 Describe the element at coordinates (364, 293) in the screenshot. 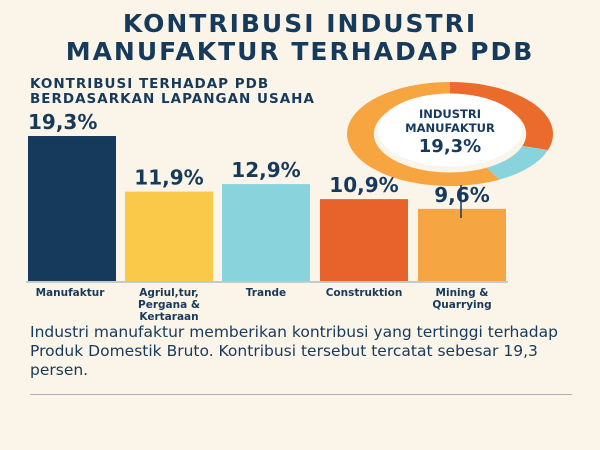

I see `category-label-4-line-1: Construktion` at that location.